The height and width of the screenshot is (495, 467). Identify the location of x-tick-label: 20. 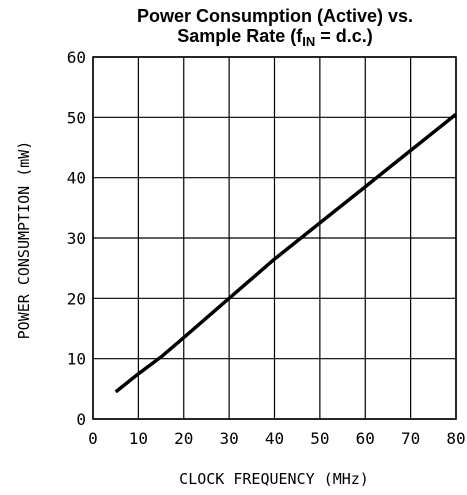
(183, 438).